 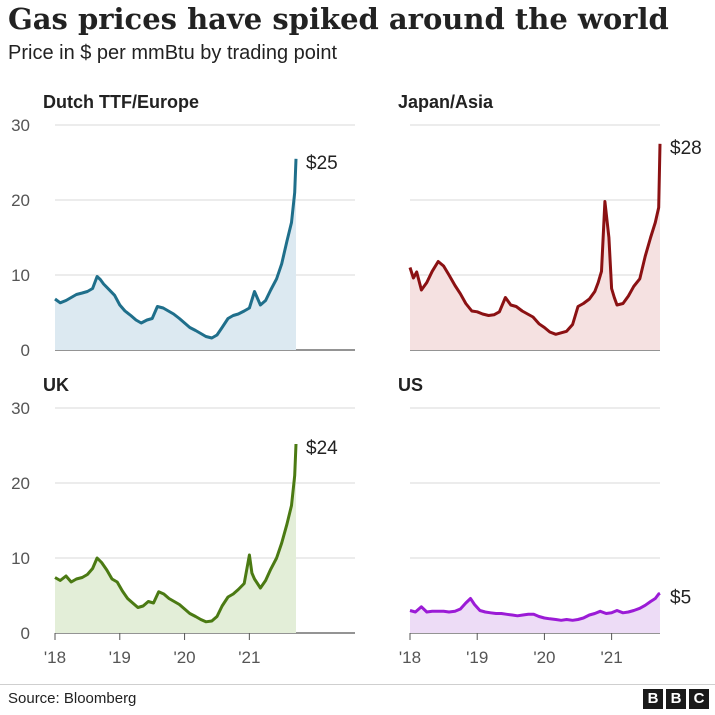 I want to click on panel-title: Dutch TTF/Europe, so click(x=121, y=102).